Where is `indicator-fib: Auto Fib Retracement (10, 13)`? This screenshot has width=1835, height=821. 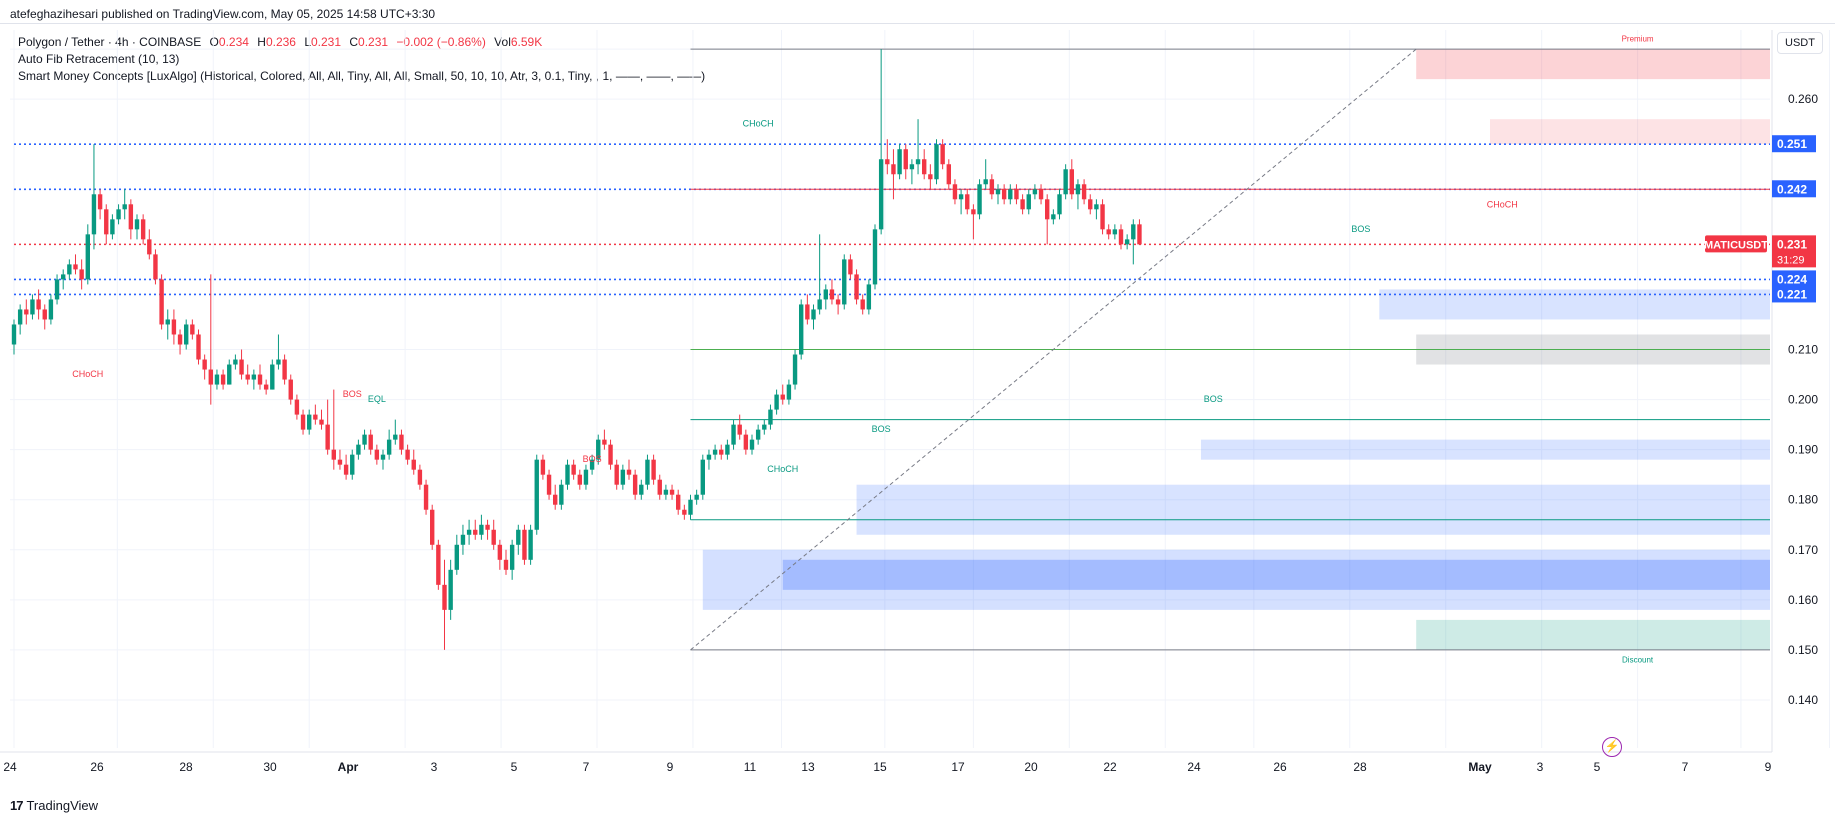 indicator-fib: Auto Fib Retracement (10, 13) is located at coordinates (99, 59).